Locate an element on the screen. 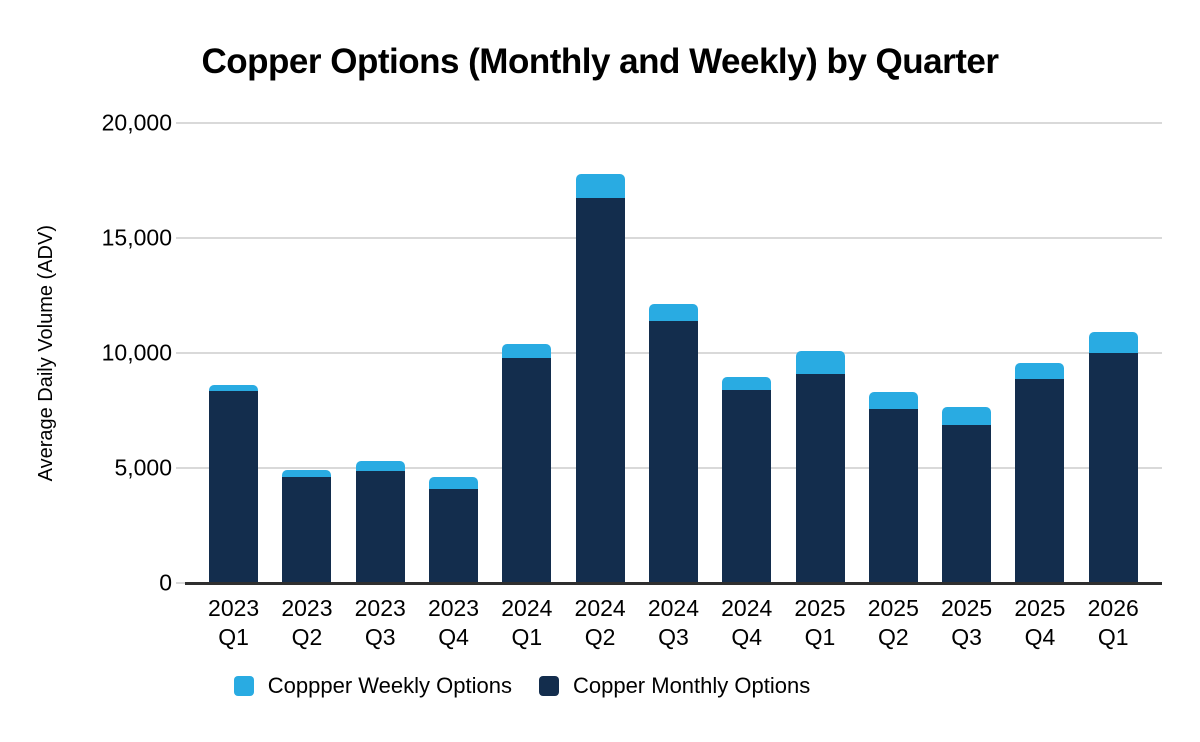 The width and height of the screenshot is (1200, 742). x-axis-label: 2023 Q1 is located at coordinates (233, 623).